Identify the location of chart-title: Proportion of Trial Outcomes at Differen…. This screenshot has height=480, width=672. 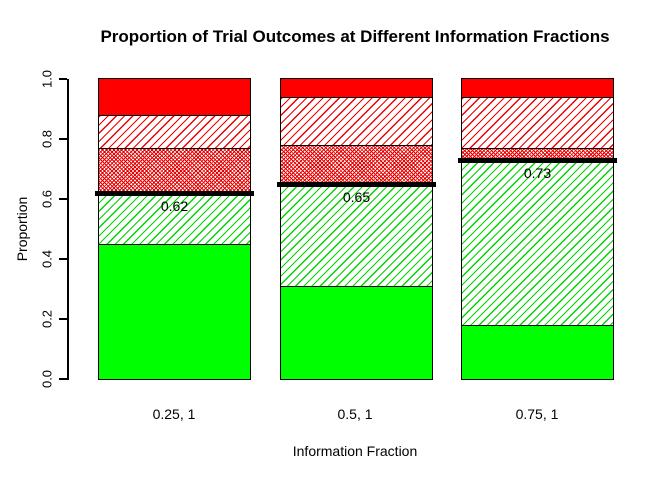
(355, 36).